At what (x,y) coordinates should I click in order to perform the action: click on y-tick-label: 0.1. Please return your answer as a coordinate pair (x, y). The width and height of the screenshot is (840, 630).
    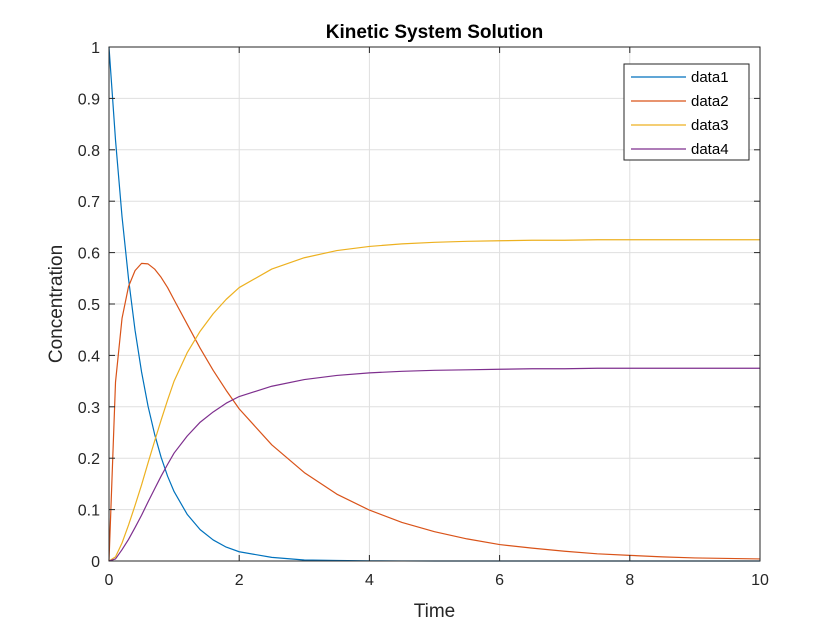
    Looking at the image, I should click on (89, 511).